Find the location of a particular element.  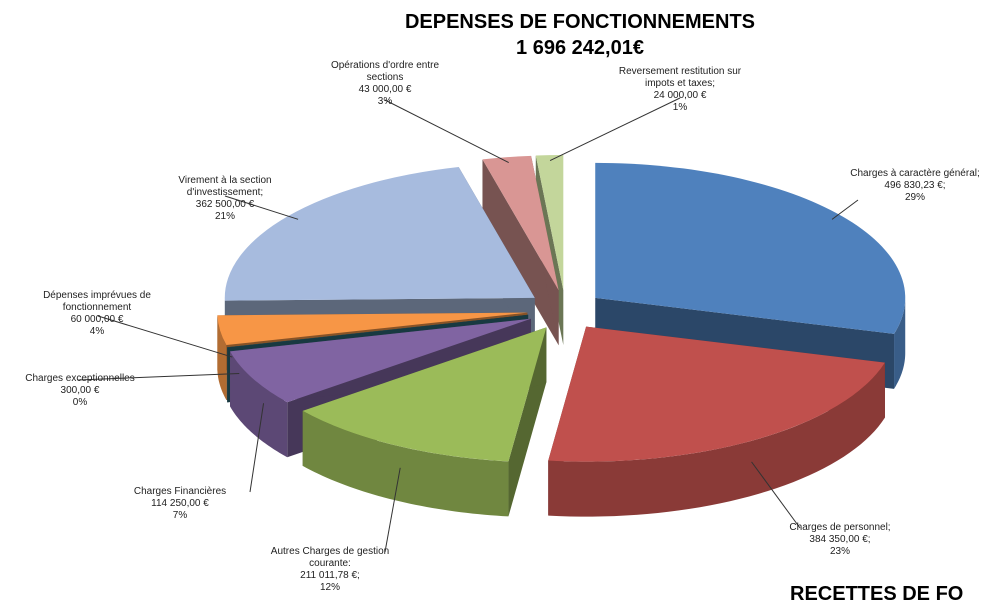

slice-label: Charges de personnel; 384 350,00 €; 23% is located at coordinates (840, 540).